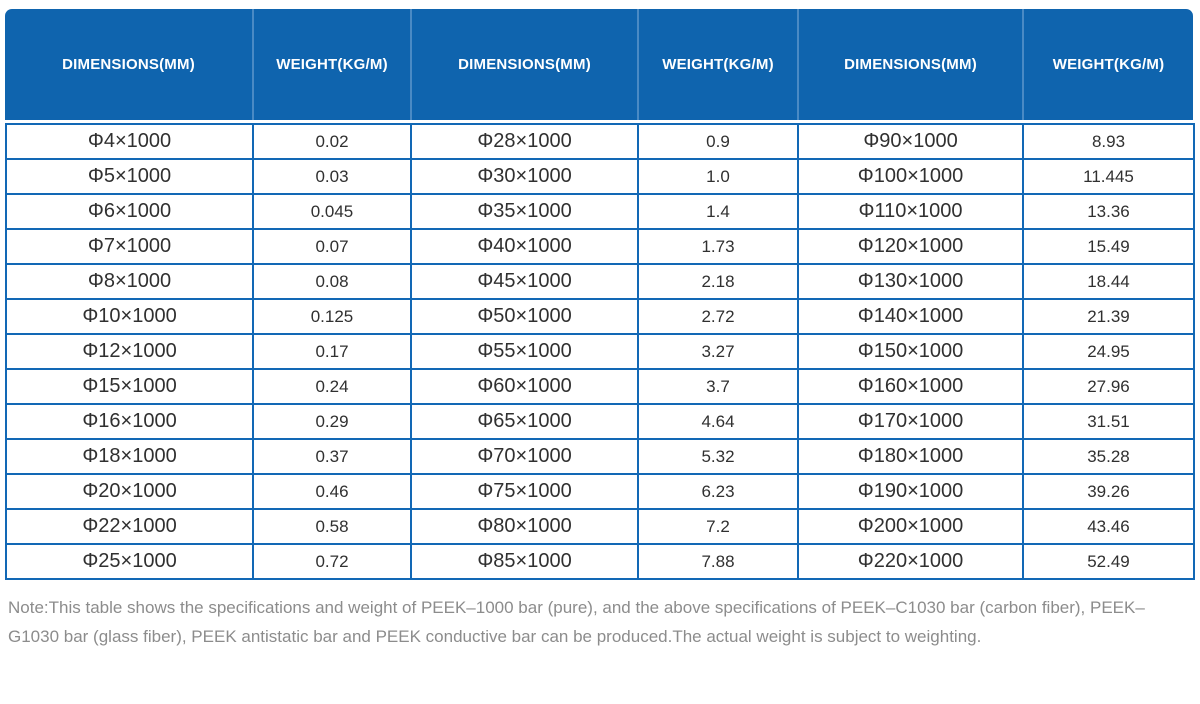 This screenshot has width=1200, height=704. What do you see at coordinates (1108, 211) in the screenshot?
I see `weight-cell: 13.36` at bounding box center [1108, 211].